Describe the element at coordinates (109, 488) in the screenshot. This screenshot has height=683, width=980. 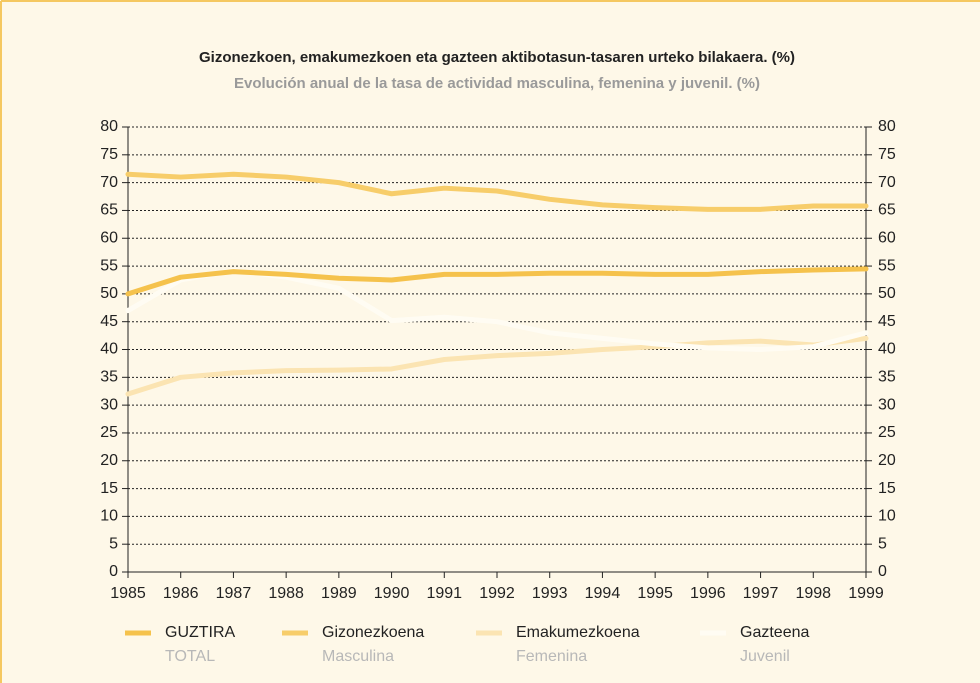
I see `y-tick-label: 15` at that location.